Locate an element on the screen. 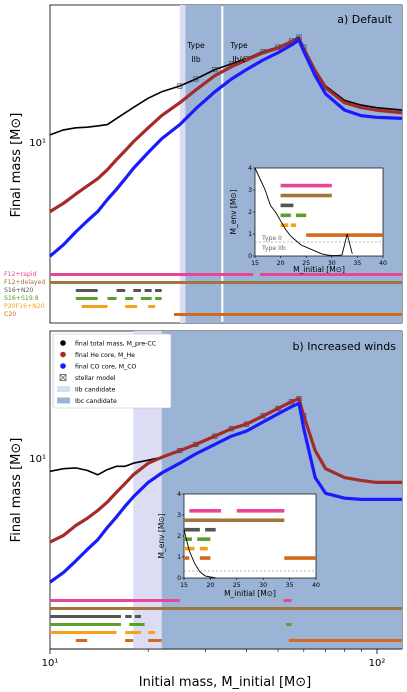 This screenshot has height=692, width=407. inset-a-x-tick-label: 25 is located at coordinates (306, 263).